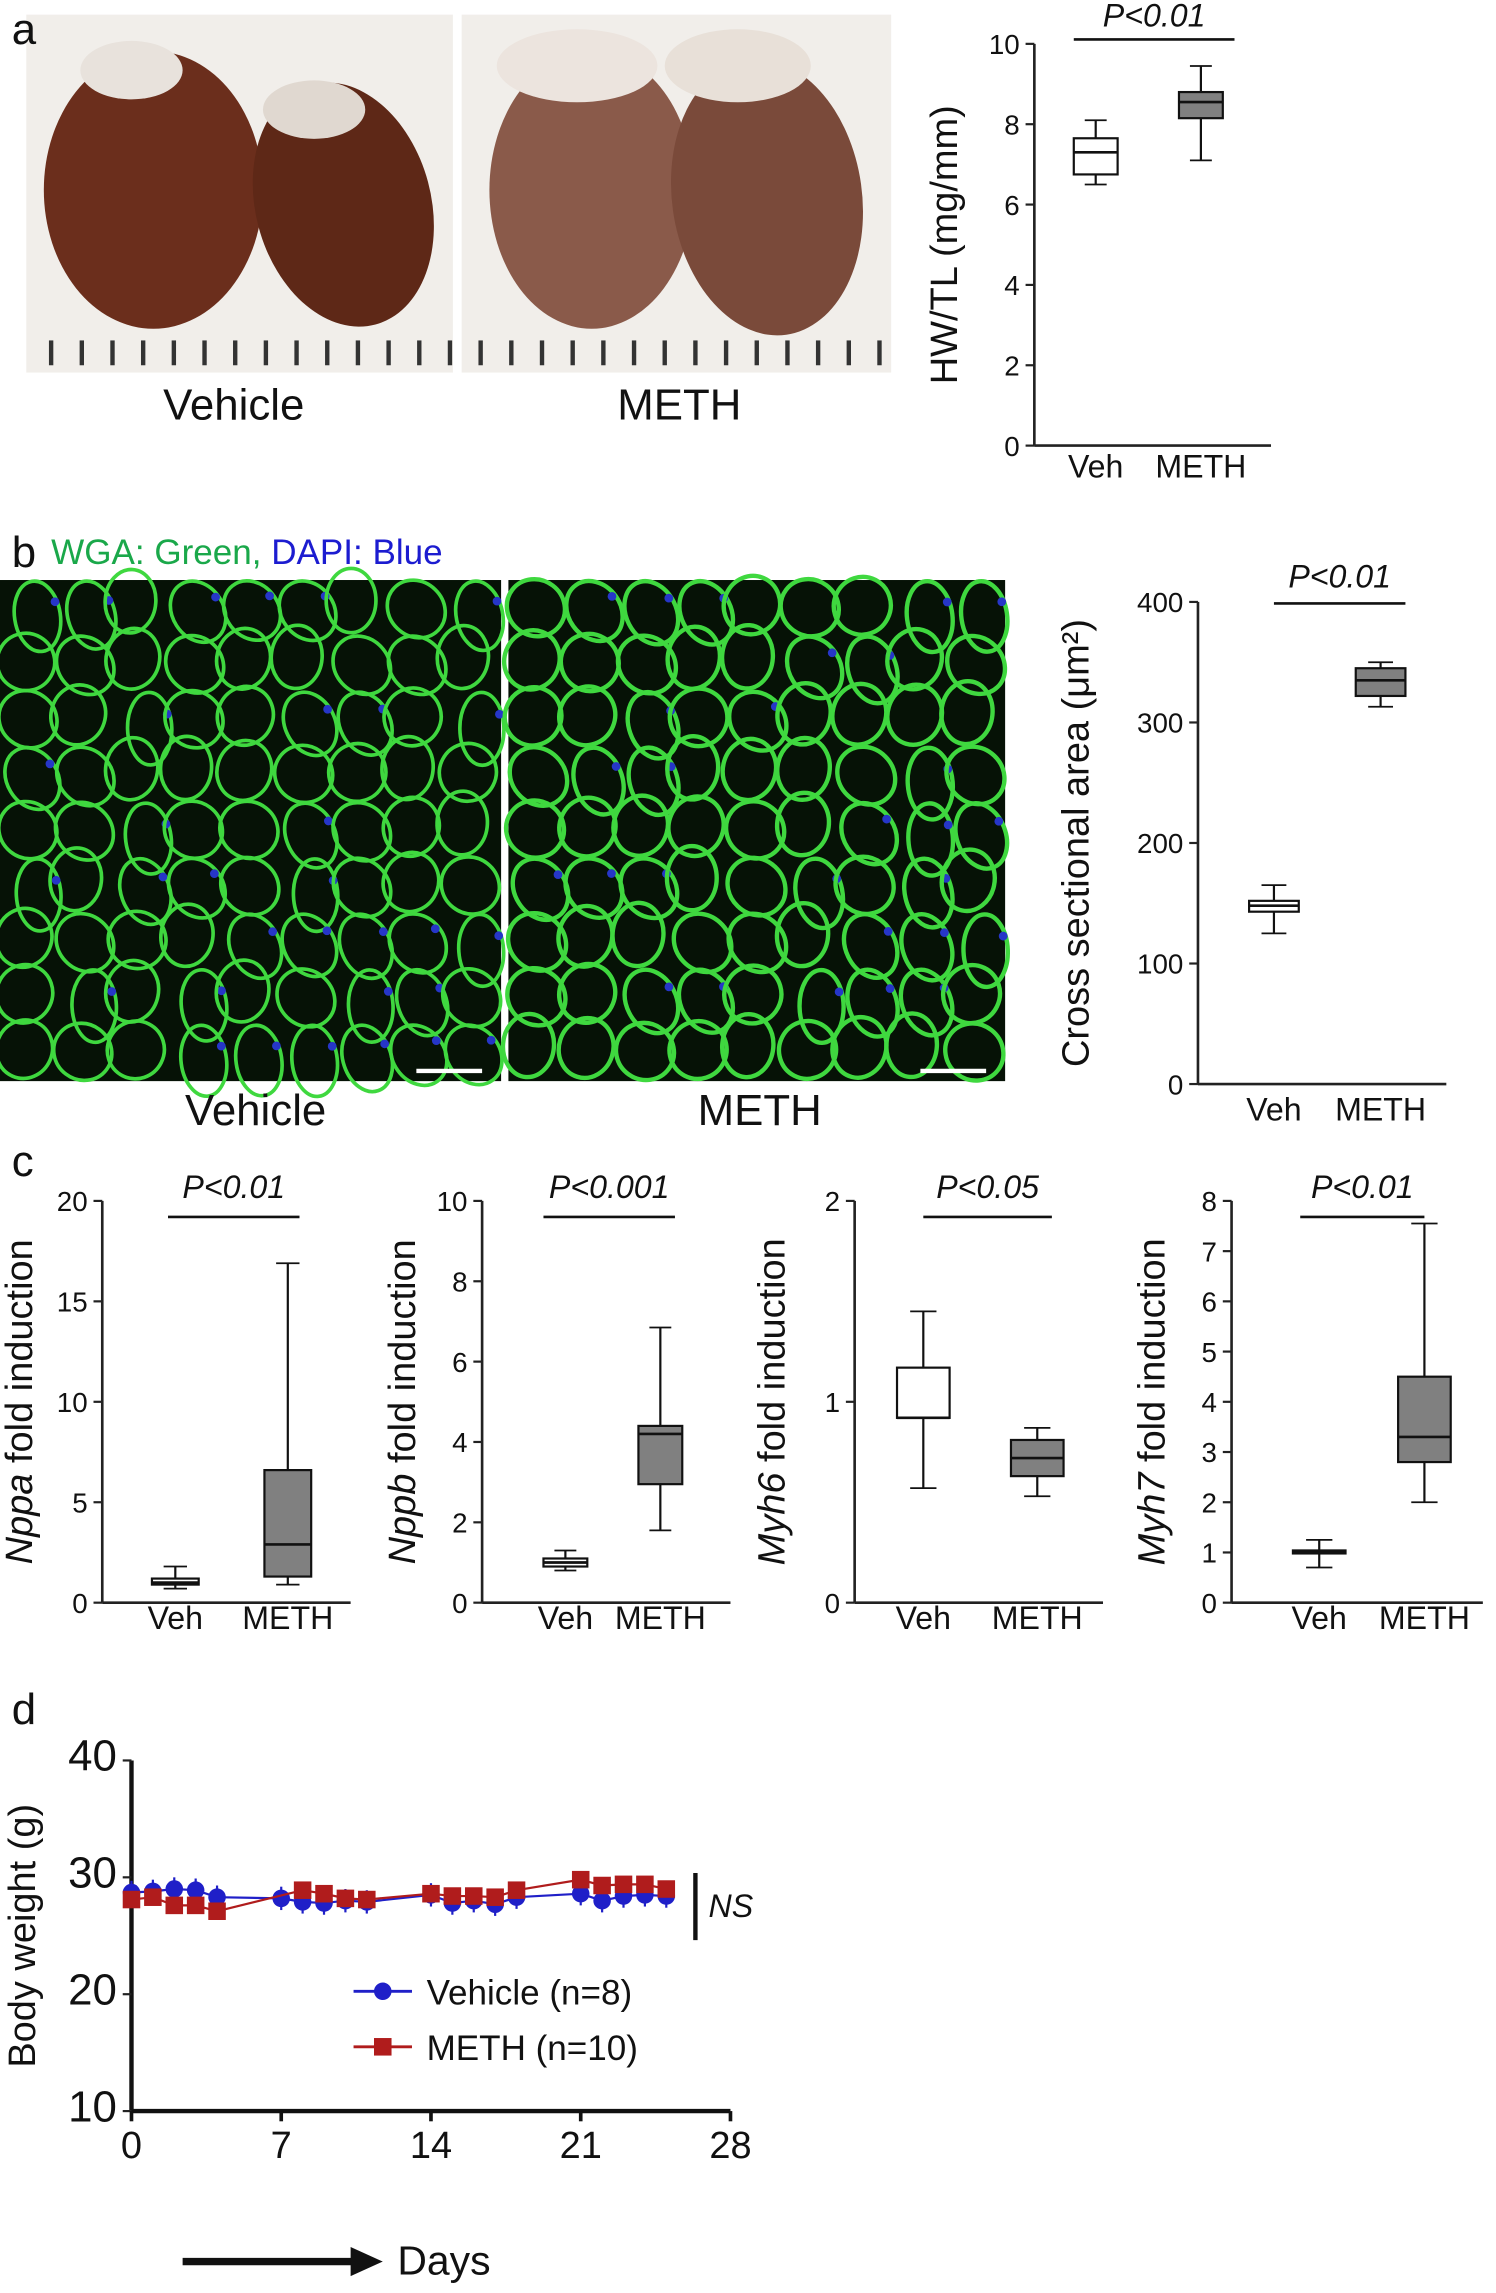 Image resolution: width=1496 pixels, height=2293 pixels. I want to click on p-value: P<0.001, so click(609, 1187).